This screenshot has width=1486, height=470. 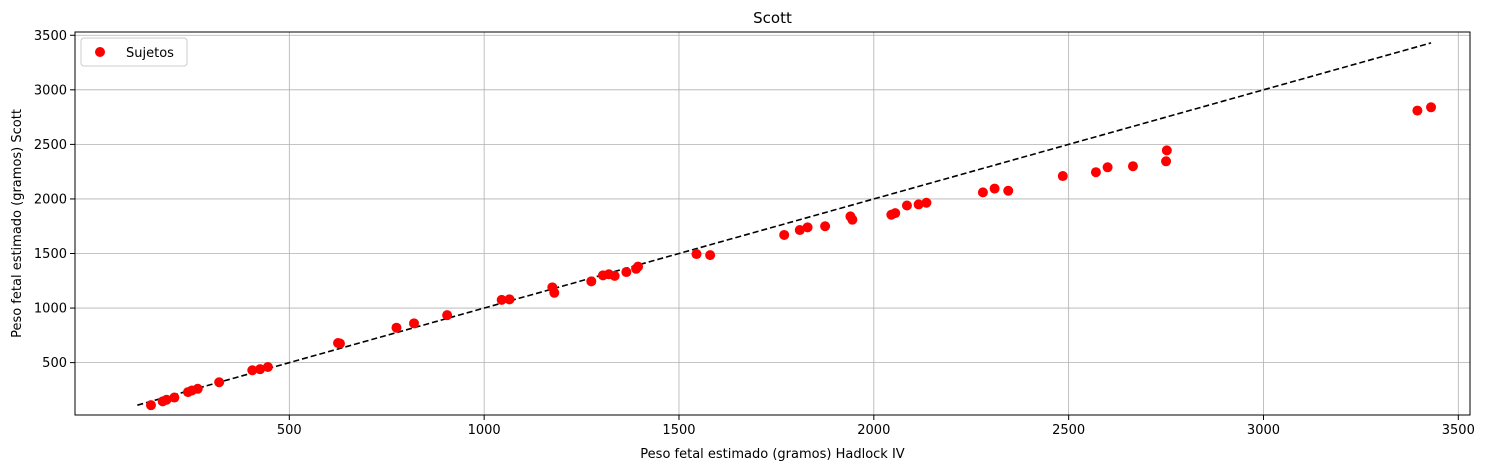 I want to click on y-tick-label: 3500, so click(x=50, y=36).